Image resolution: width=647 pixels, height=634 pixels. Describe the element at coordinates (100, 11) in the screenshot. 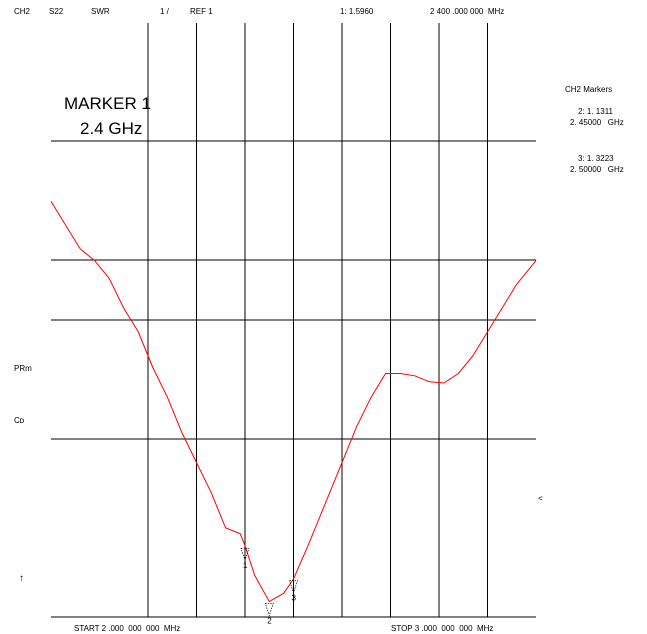

I see `format-label: SWR` at that location.